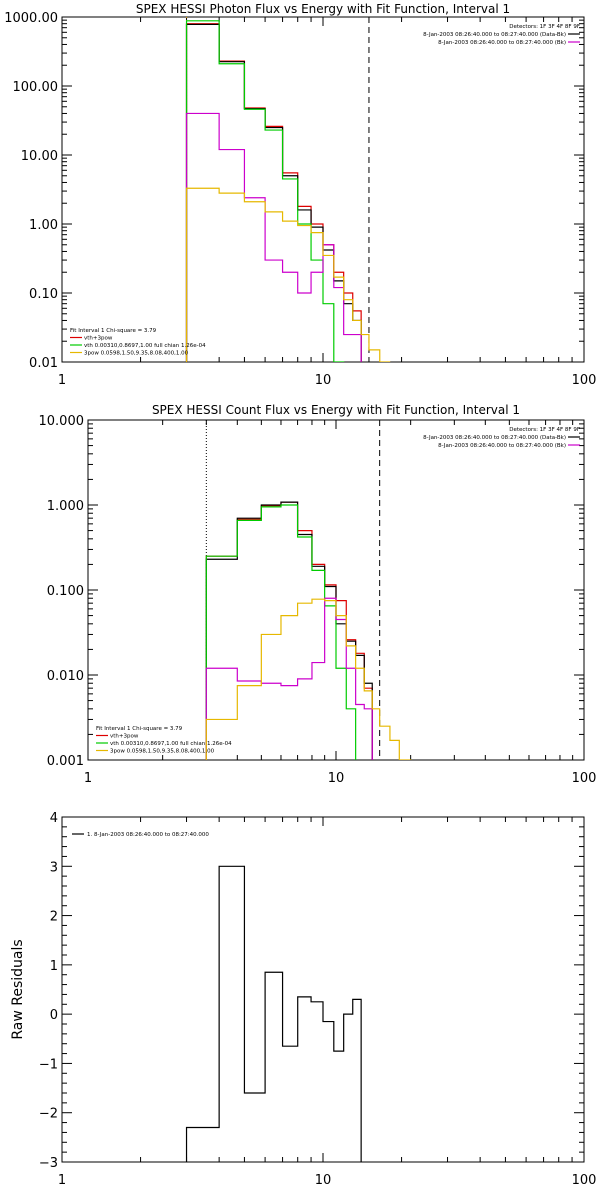 The height and width of the screenshot is (1200, 600). What do you see at coordinates (65, 506) in the screenshot?
I see `y-tick-label: 1.000` at bounding box center [65, 506].